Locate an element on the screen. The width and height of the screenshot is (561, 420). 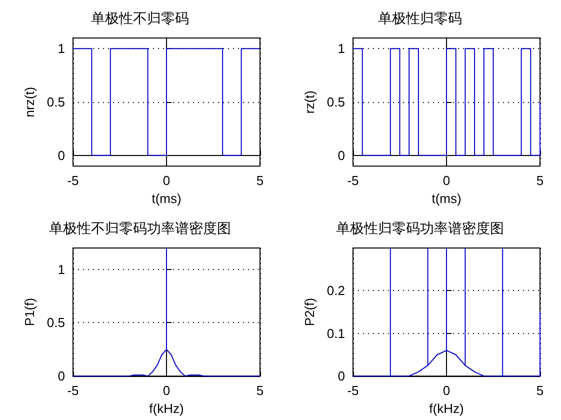
y-axis-title: rz(t) is located at coordinates (310, 102).